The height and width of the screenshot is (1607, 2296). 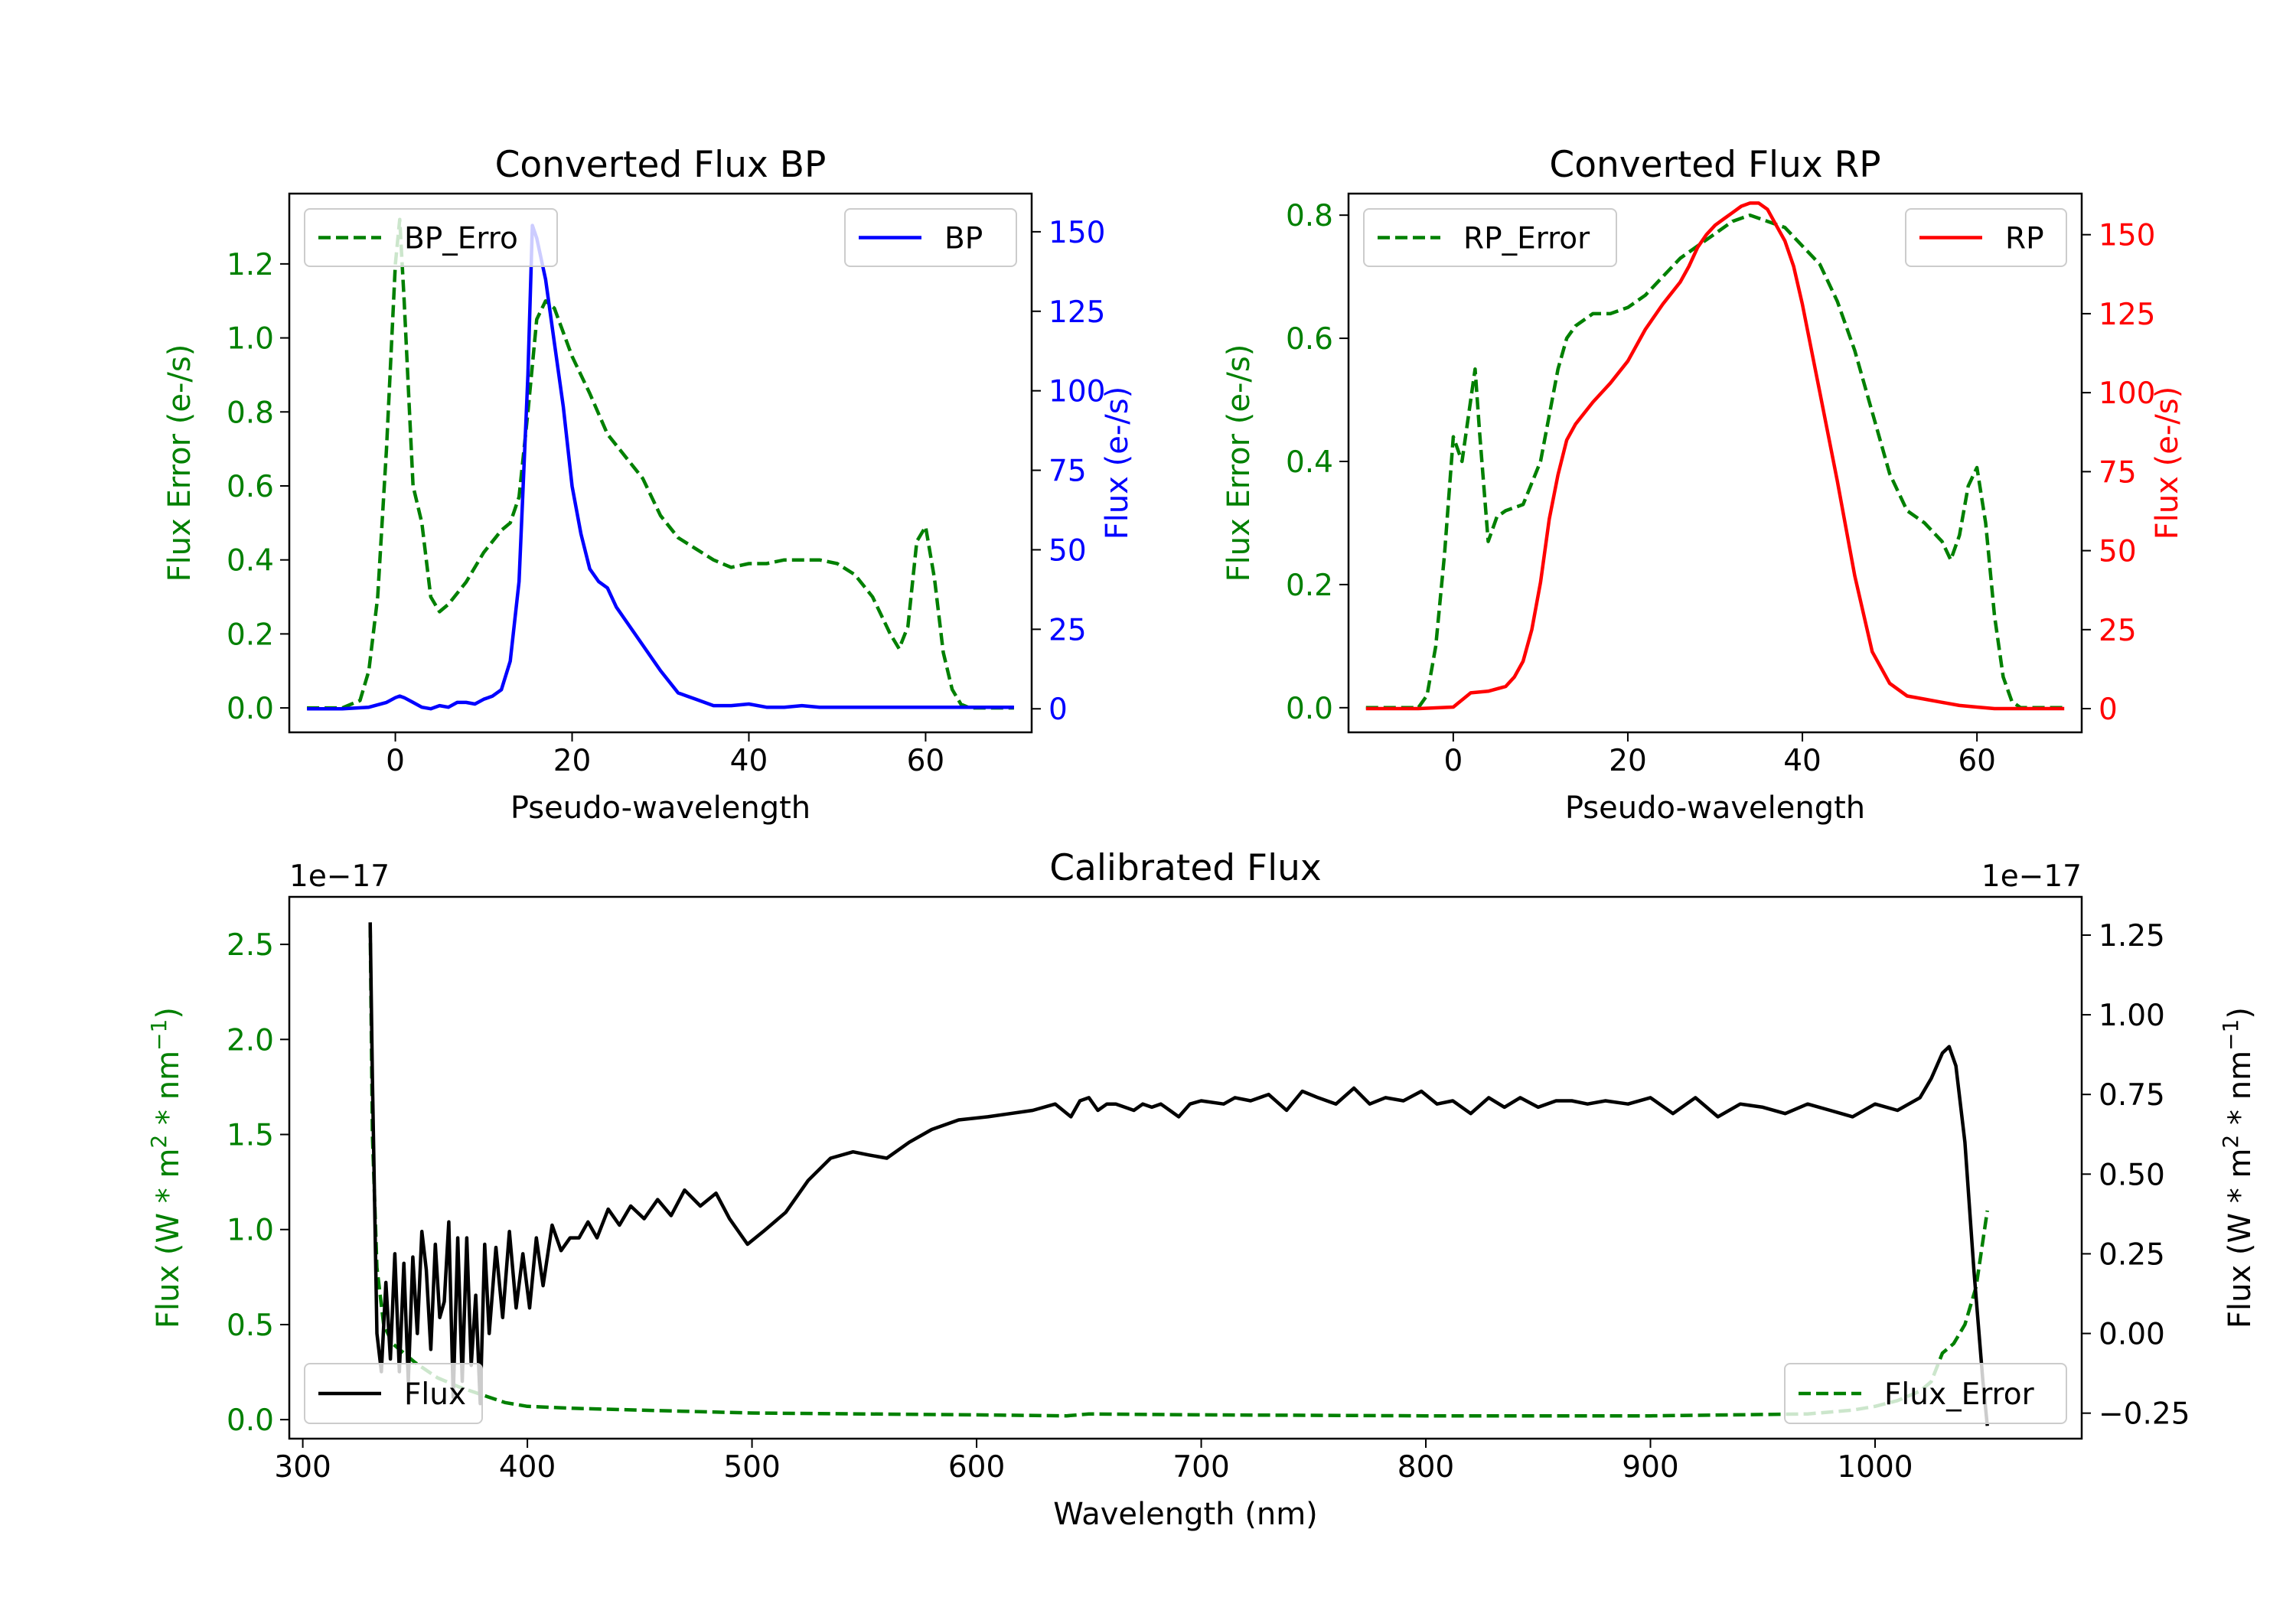 I want to click on series-rp, so click(x=1715, y=456).